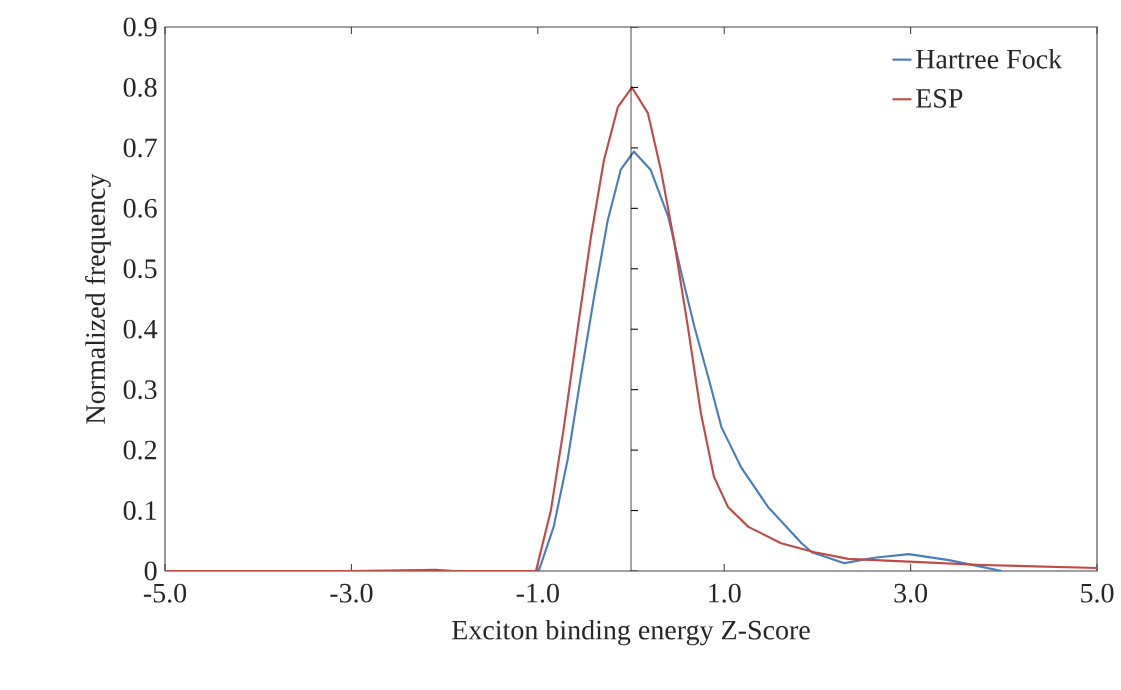 Image resolution: width=1121 pixels, height=690 pixels. What do you see at coordinates (140, 27) in the screenshot?
I see `y-tick-label: 0.9` at bounding box center [140, 27].